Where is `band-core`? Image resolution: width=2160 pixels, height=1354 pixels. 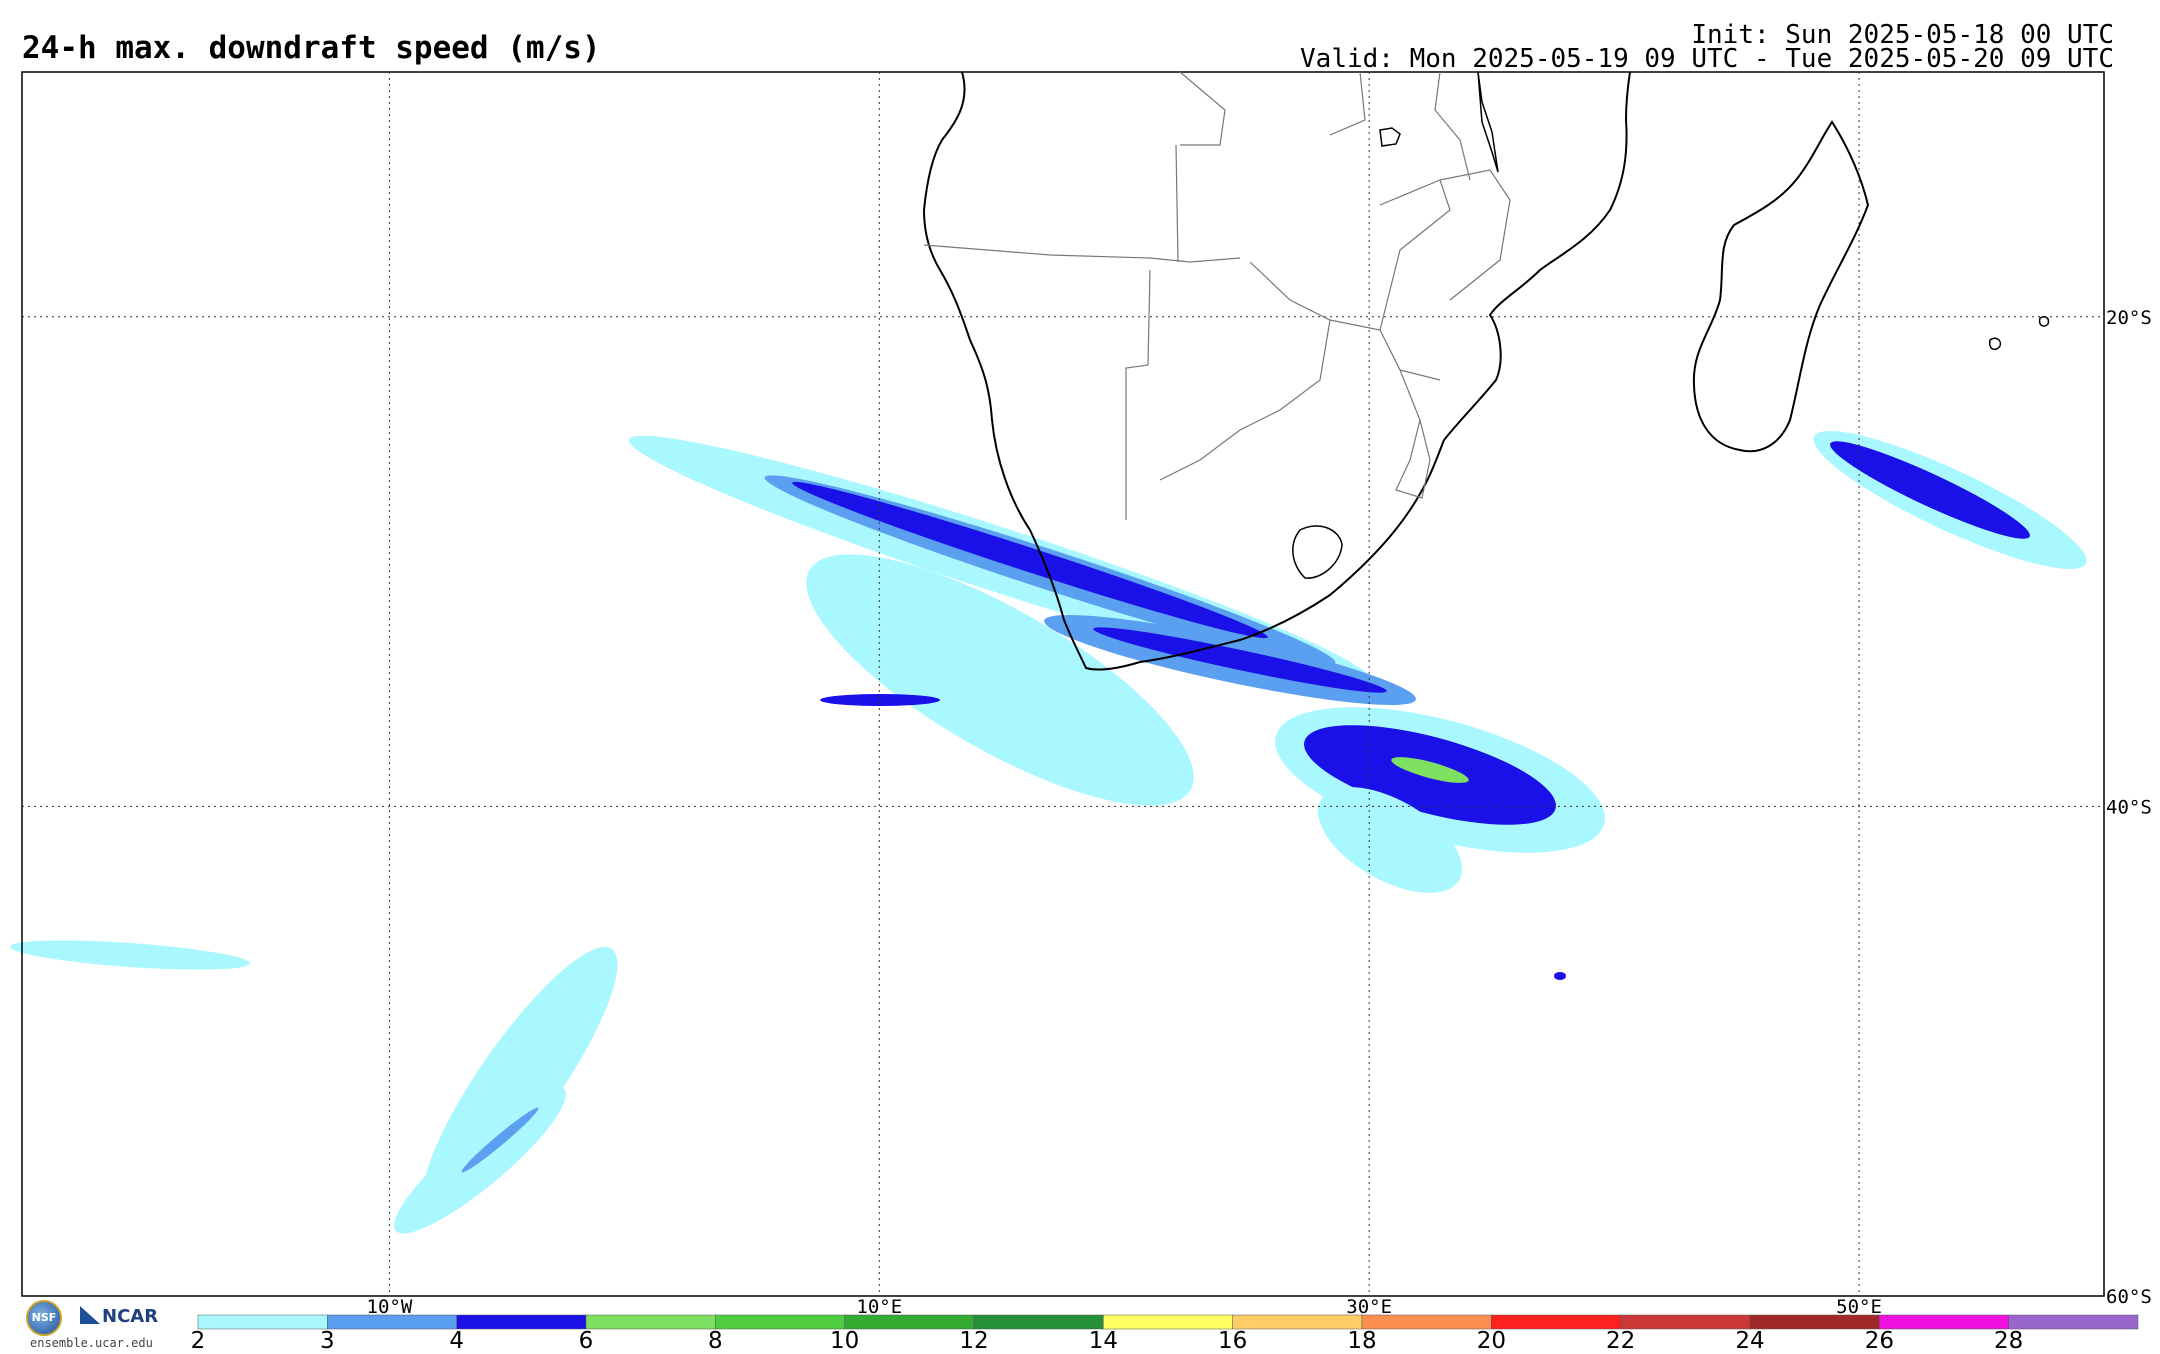 band-core is located at coordinates (1030, 560).